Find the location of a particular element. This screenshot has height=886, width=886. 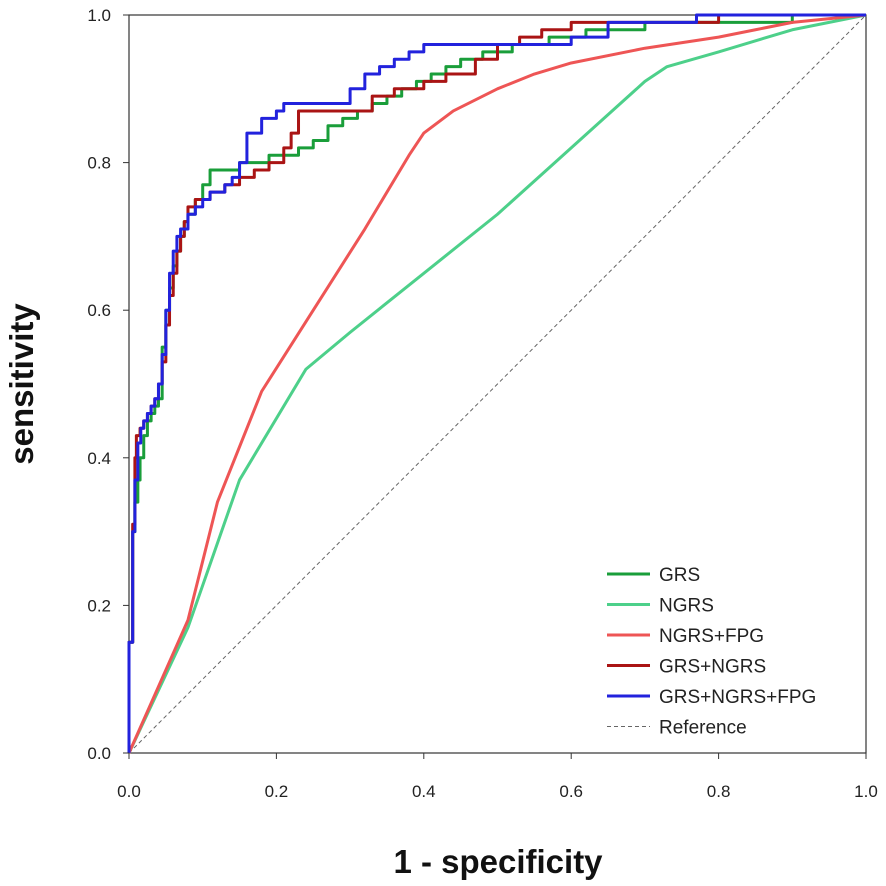

legend-label: GRS is located at coordinates (679, 575).